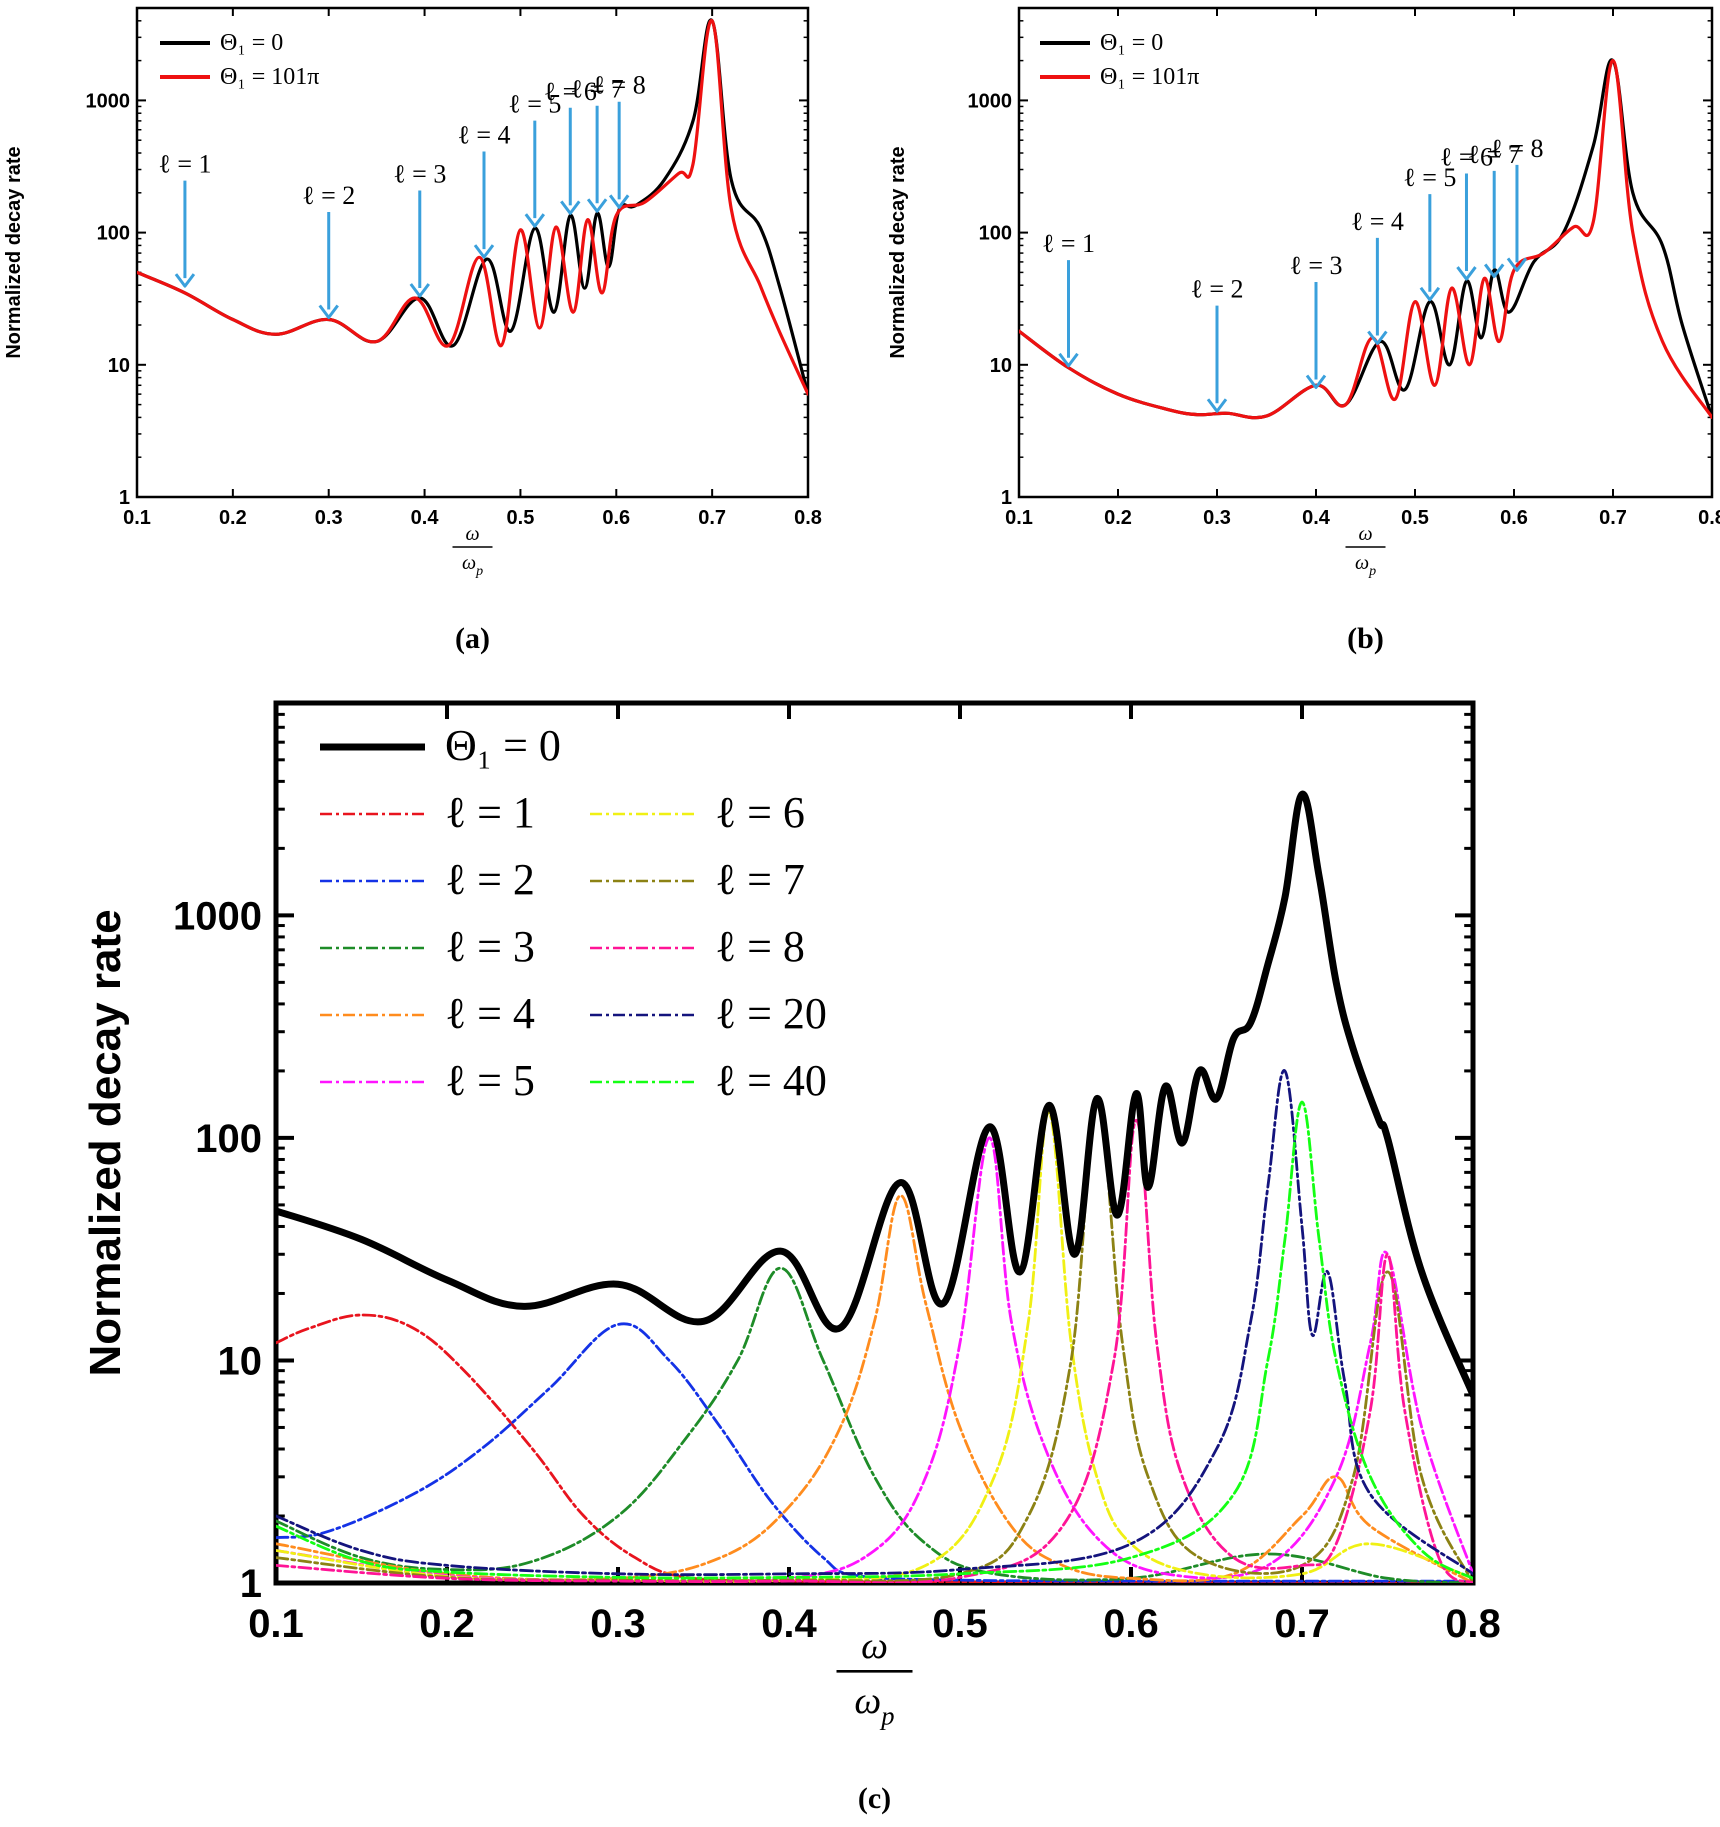  What do you see at coordinates (472, 638) in the screenshot?
I see `panel-label: (a)` at bounding box center [472, 638].